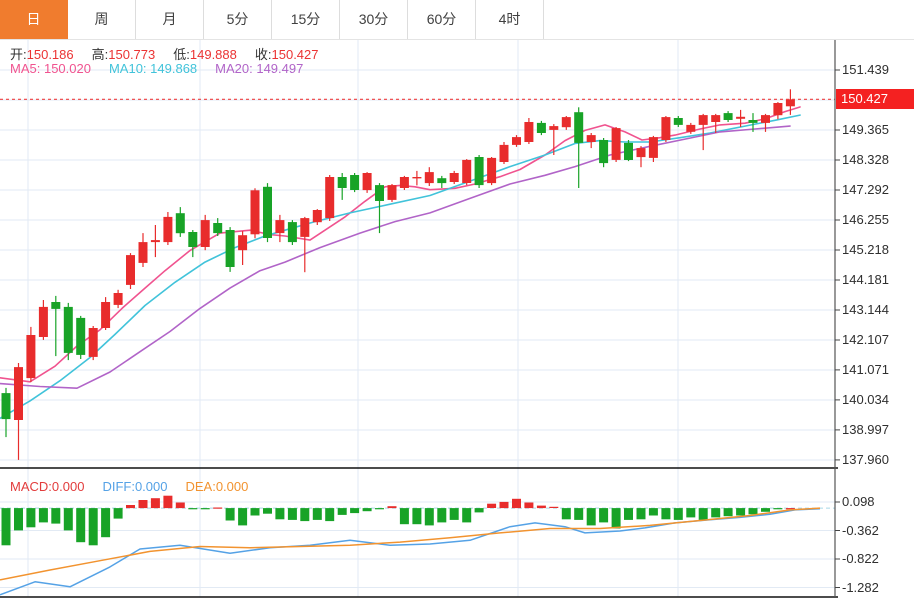  What do you see at coordinates (865, 309) in the screenshot?
I see `price-axis-label: 143.144` at bounding box center [865, 309].